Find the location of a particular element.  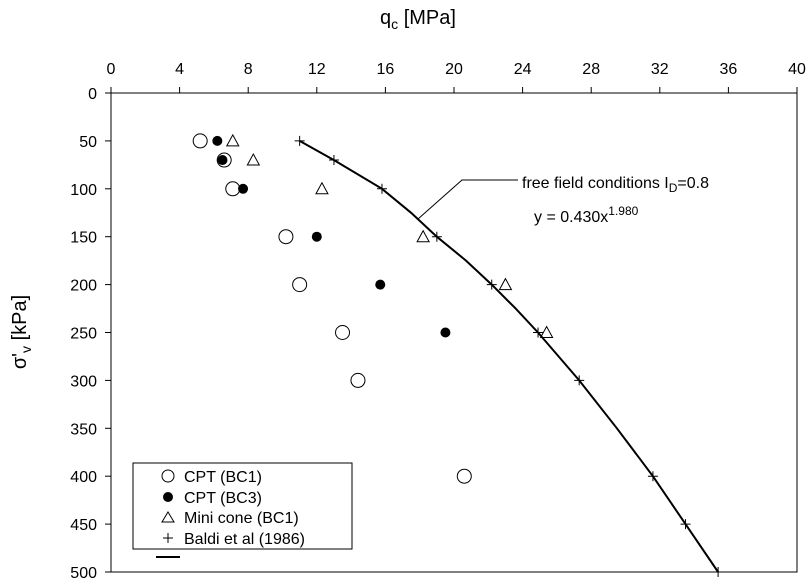

legend-label-0: CPT (BC1) is located at coordinates (223, 477).